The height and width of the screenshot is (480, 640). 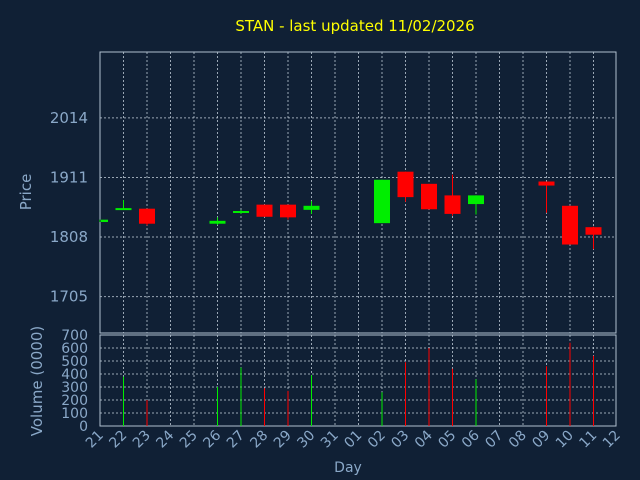 I want to click on volume-tick-label: 700, so click(x=74, y=336).